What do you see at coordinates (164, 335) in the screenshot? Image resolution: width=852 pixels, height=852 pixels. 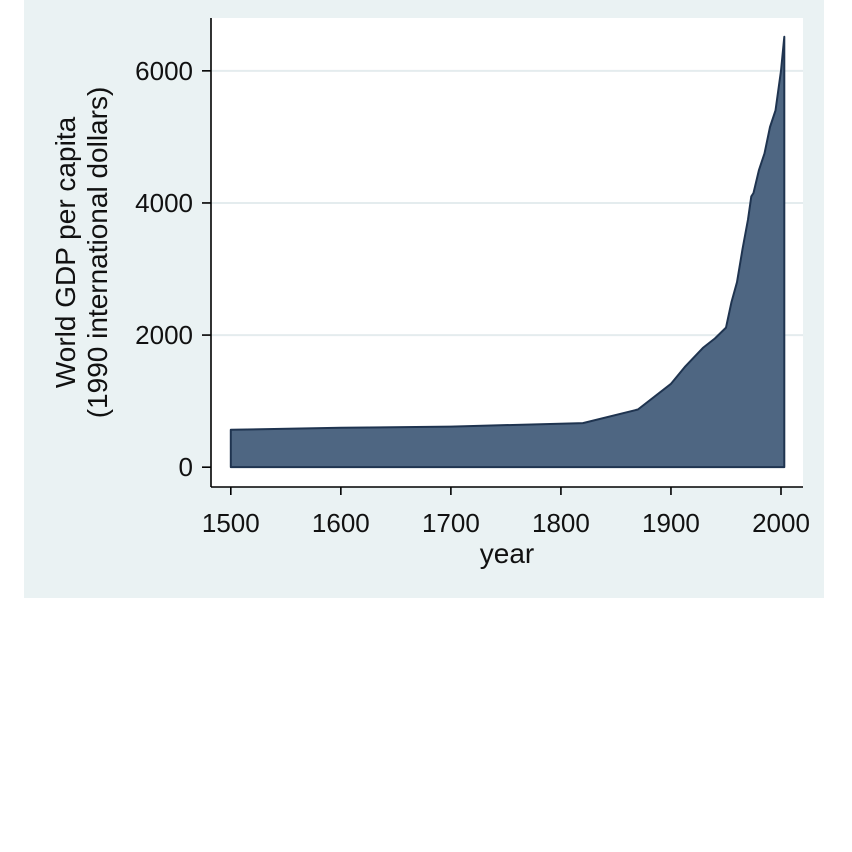 I see `y-tick-label: 2000` at bounding box center [164, 335].